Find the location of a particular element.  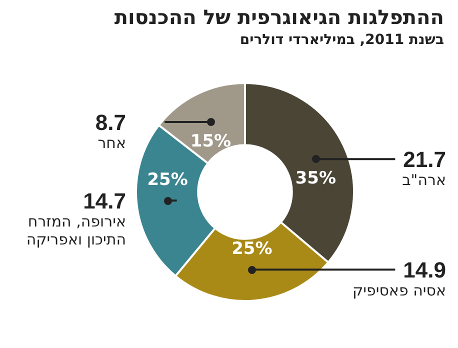

slice-label: אחר is located at coordinates (112, 143).